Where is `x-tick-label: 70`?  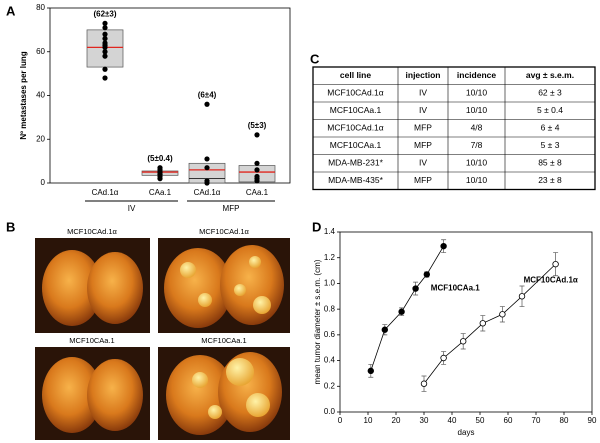
x-tick-label: 70 is located at coordinates (536, 420).